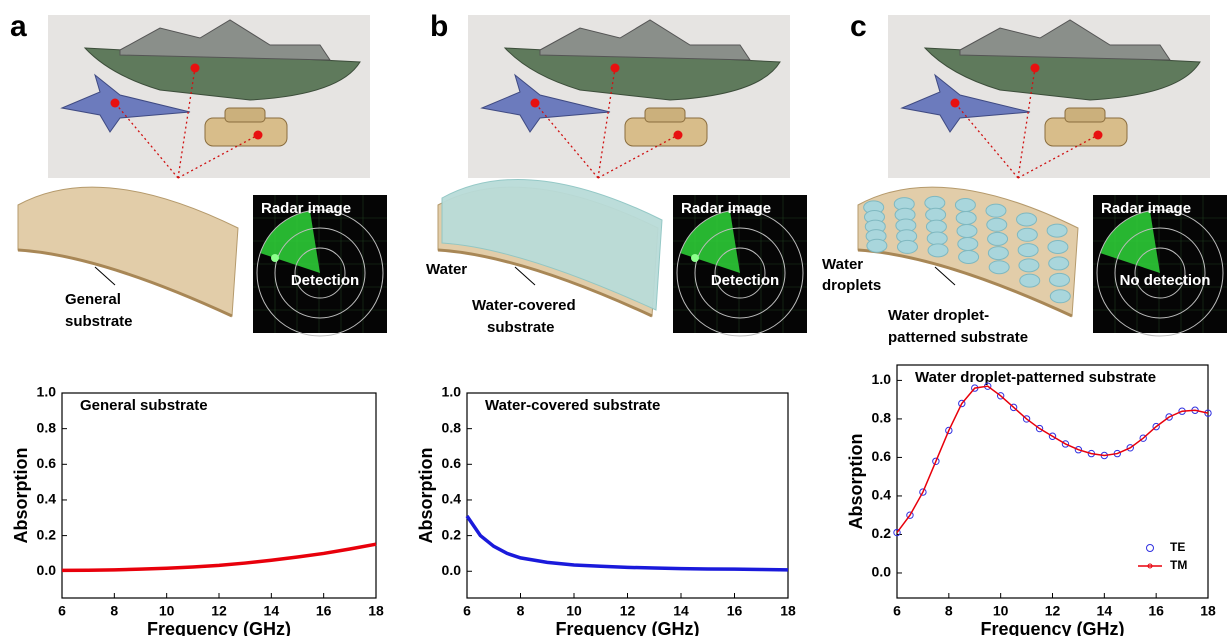  I want to click on radar-result: Detection, so click(745, 280).